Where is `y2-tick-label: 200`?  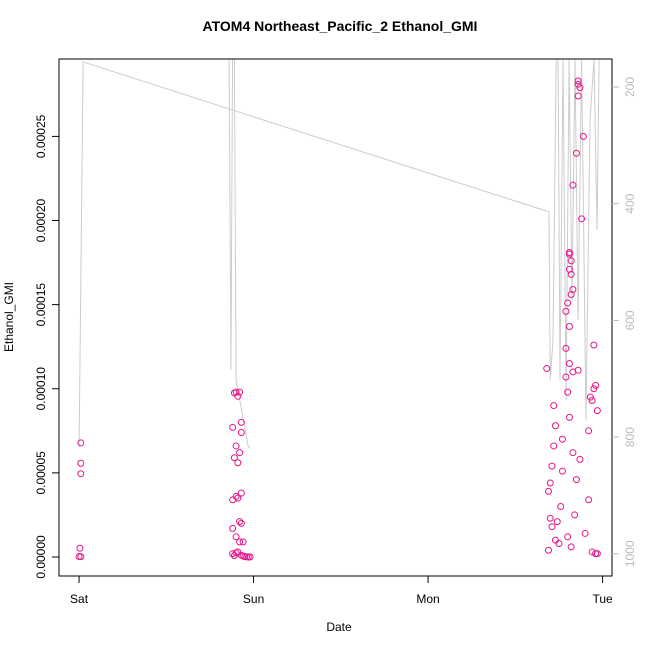 y2-tick-label: 200 is located at coordinates (630, 87).